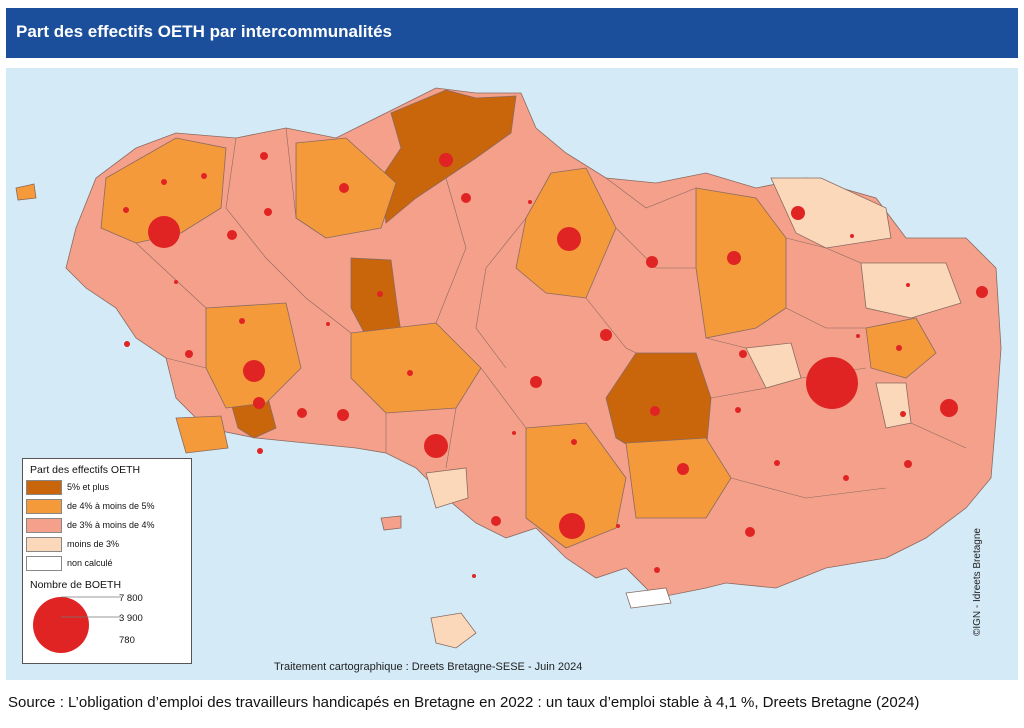 The width and height of the screenshot is (1024, 728). I want to click on bubble-legend-large, so click(61, 625).